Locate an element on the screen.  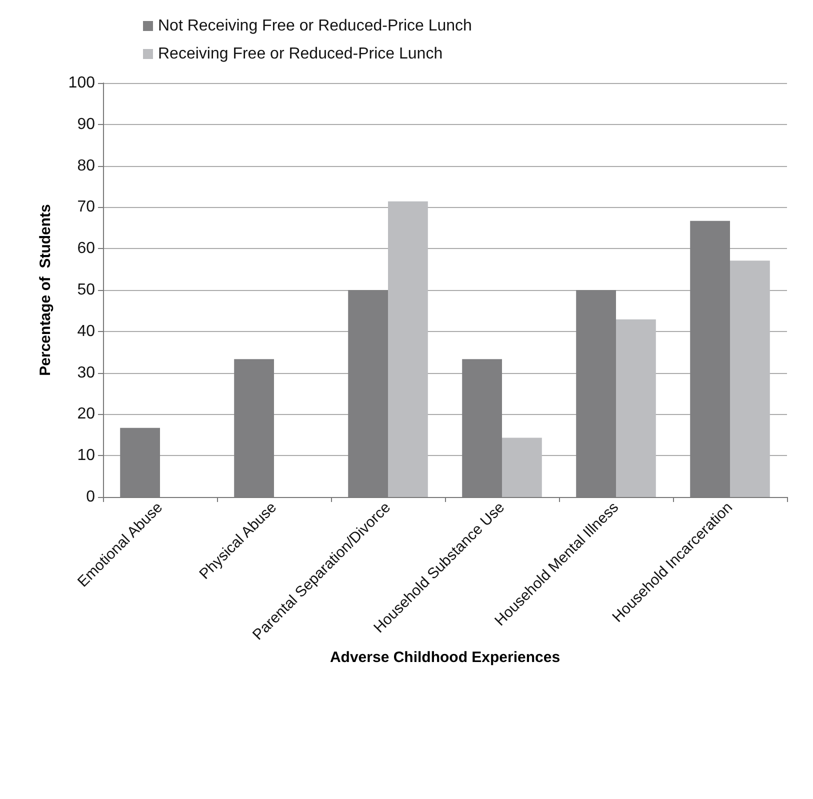
y-tick-label: 50 is located at coordinates (86, 290).